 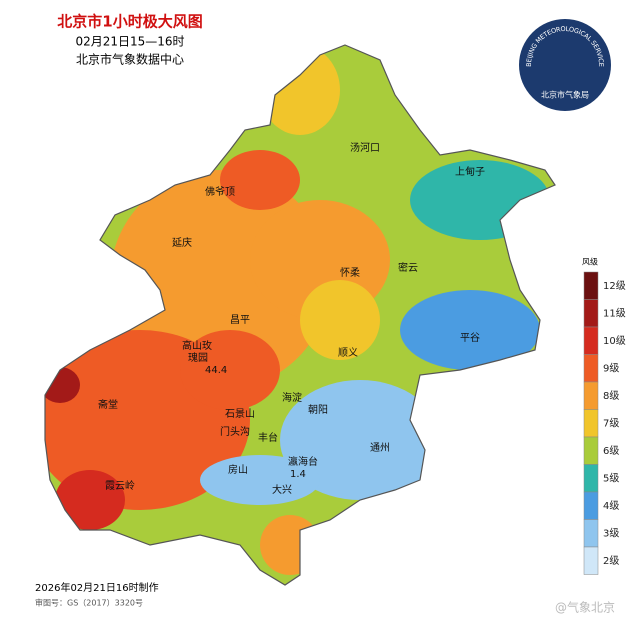 What do you see at coordinates (282, 489) in the screenshot?
I see `place: 大兴` at bounding box center [282, 489].